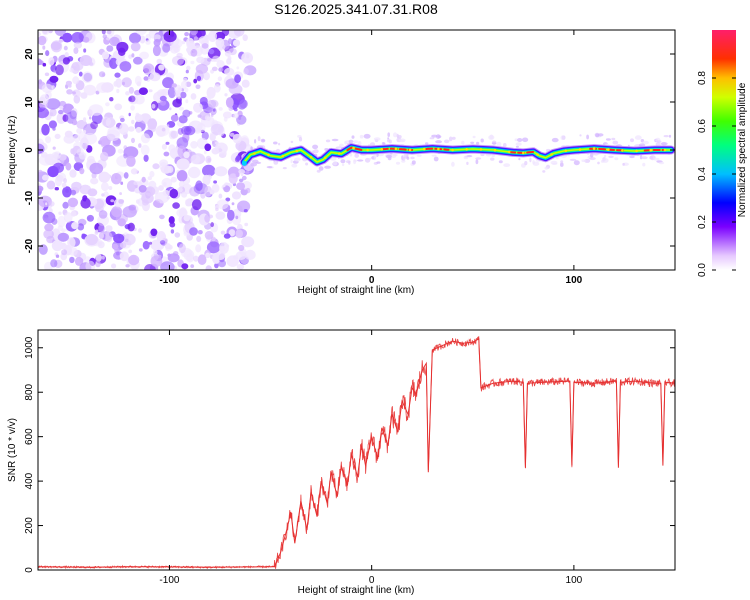 The height and width of the screenshot is (600, 750). I want to click on colorbar-tick-label: 0.8, so click(702, 78).